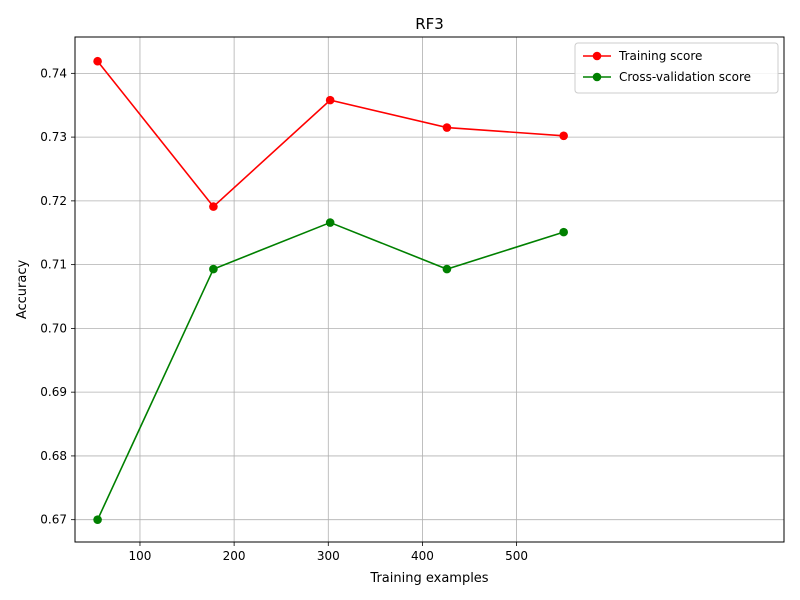 Image resolution: width=800 pixels, height=600 pixels. I want to click on legend: Training score Cross-validation score, so click(676, 68).